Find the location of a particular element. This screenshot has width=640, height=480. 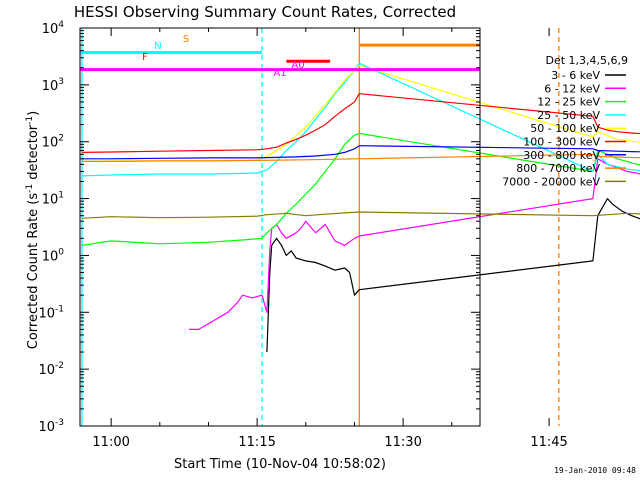

flag-label-s: S is located at coordinates (186, 39).